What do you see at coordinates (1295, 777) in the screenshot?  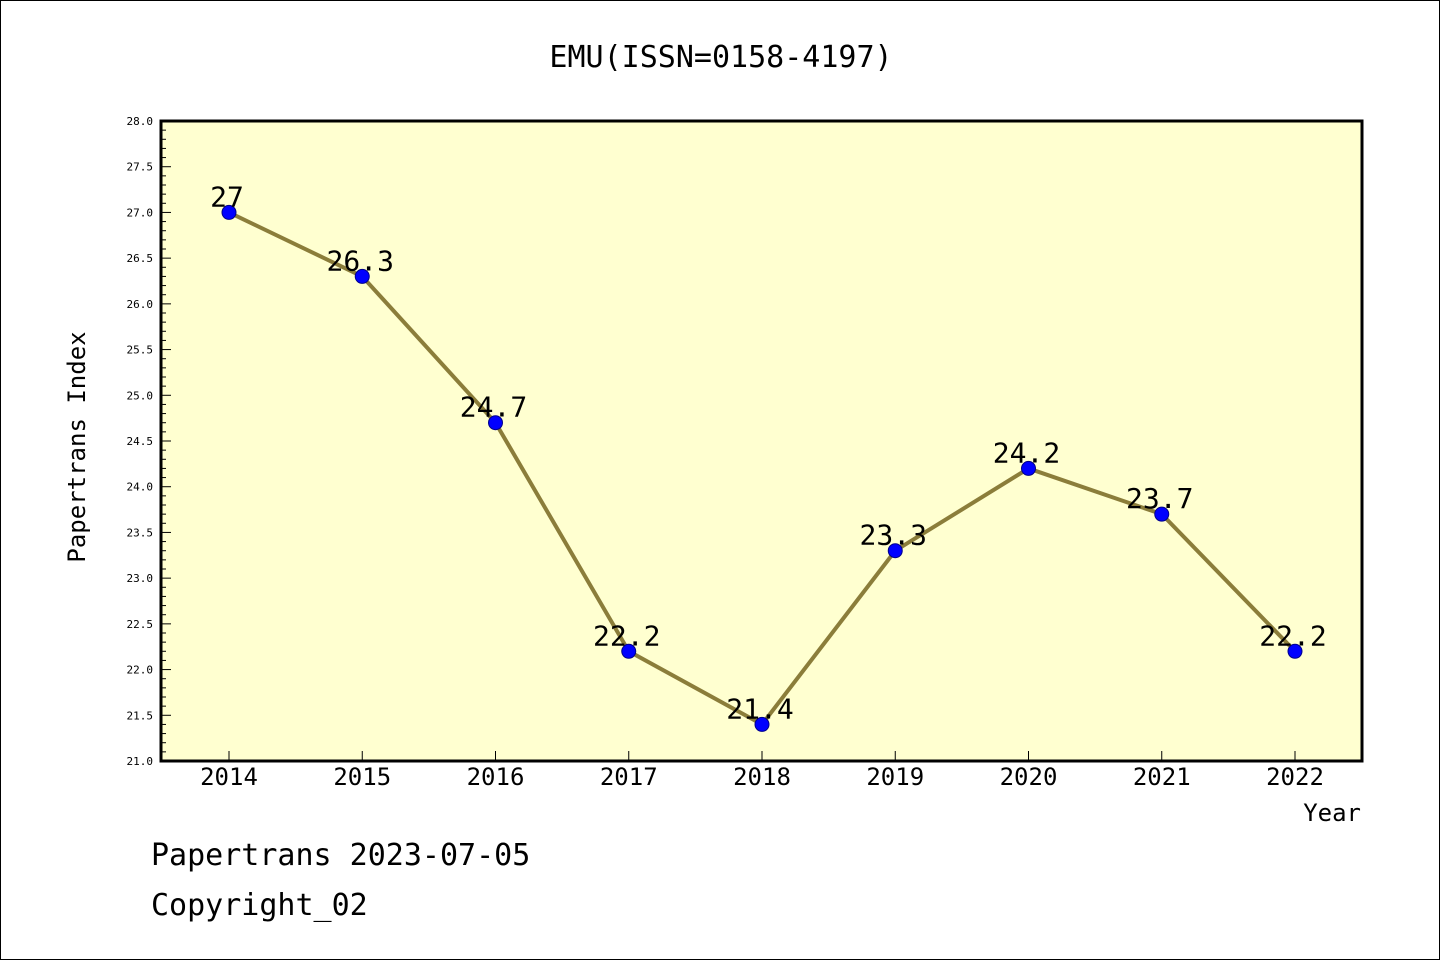 I see `x-tick-label: 2022` at bounding box center [1295, 777].